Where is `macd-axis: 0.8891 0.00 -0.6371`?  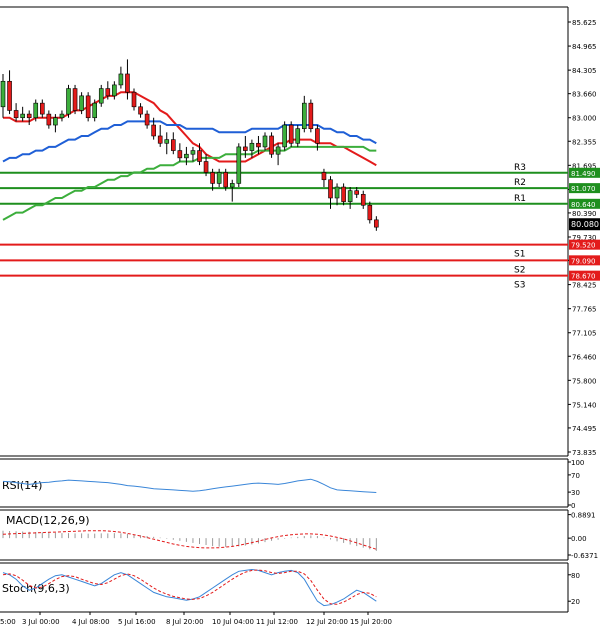 macd-axis: 0.8891 0.00 -0.6371 is located at coordinates (583, 536).